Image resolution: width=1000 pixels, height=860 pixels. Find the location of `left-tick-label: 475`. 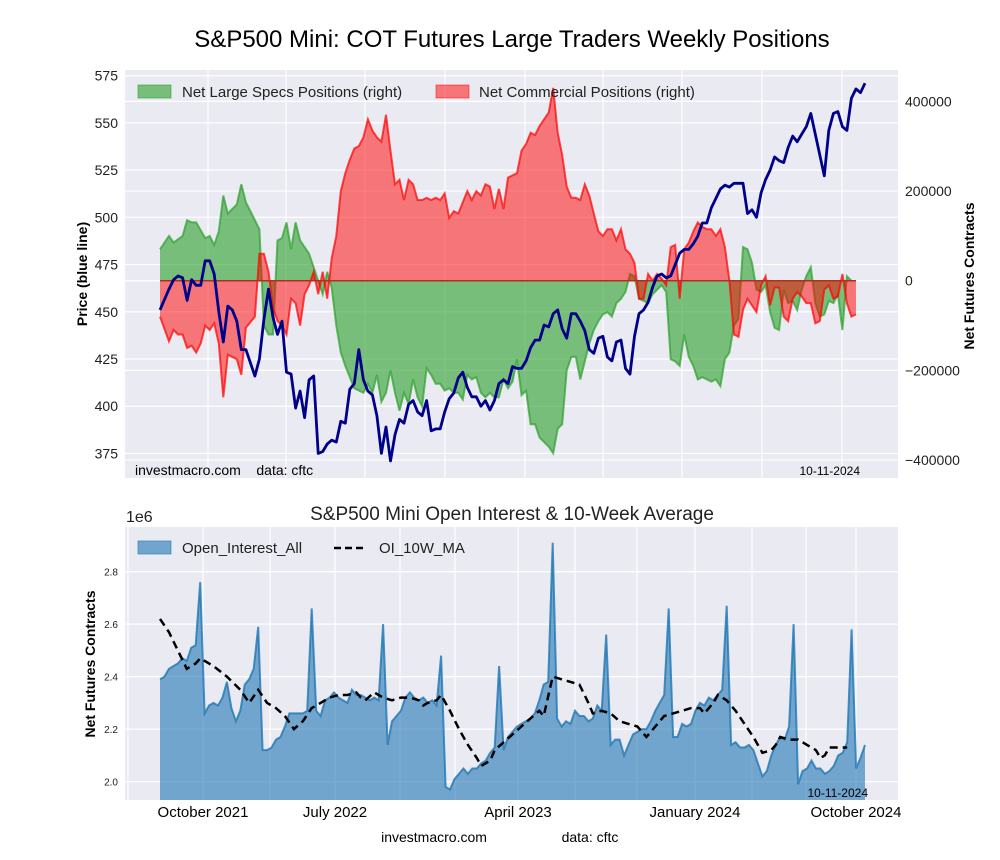

left-tick-label: 475 is located at coordinates (107, 265).